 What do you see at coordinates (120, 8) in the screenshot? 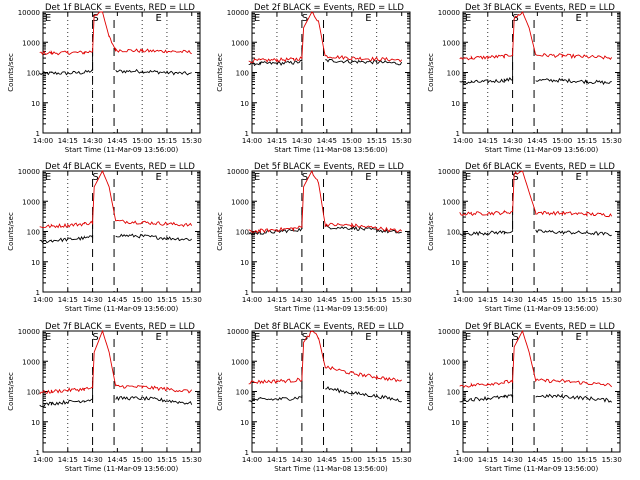
I see `panel-title: Det 1f BLACK = Events, RED = LLD` at bounding box center [120, 8].